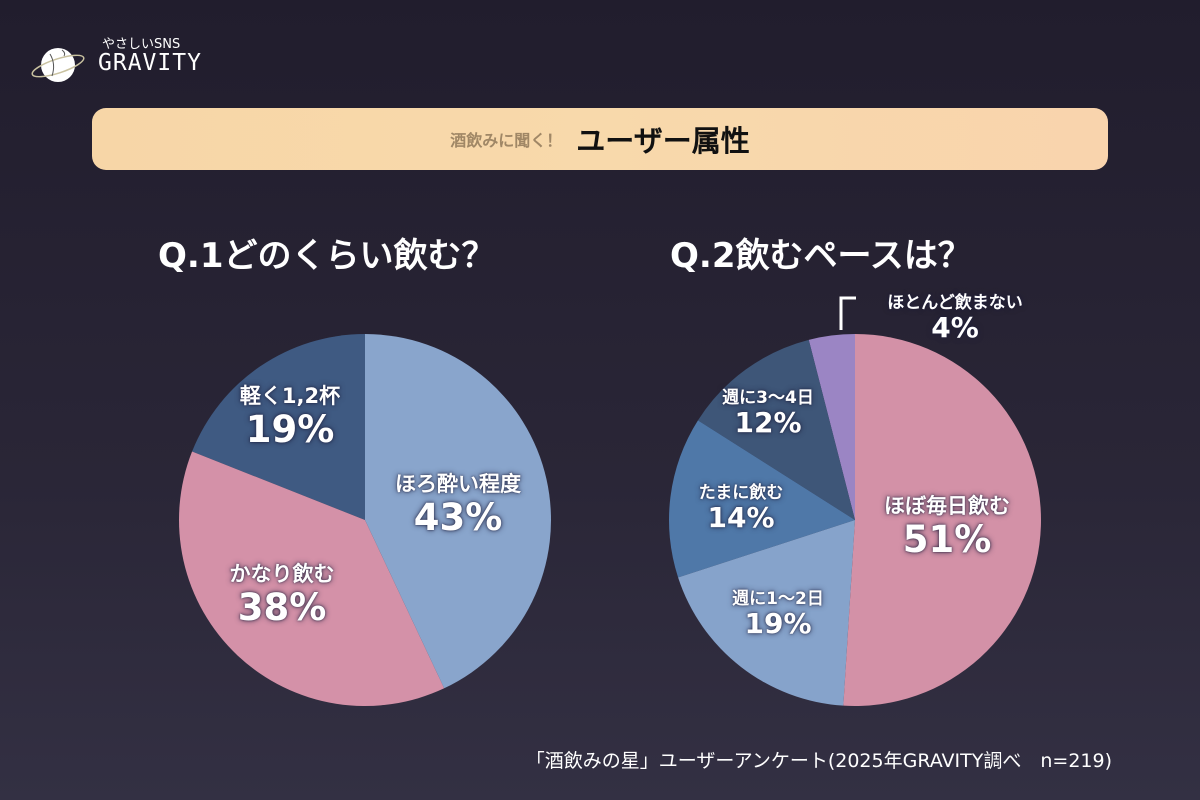  Describe the element at coordinates (663, 141) in the screenshot. I see `banner-title: ユーザー属性` at that location.